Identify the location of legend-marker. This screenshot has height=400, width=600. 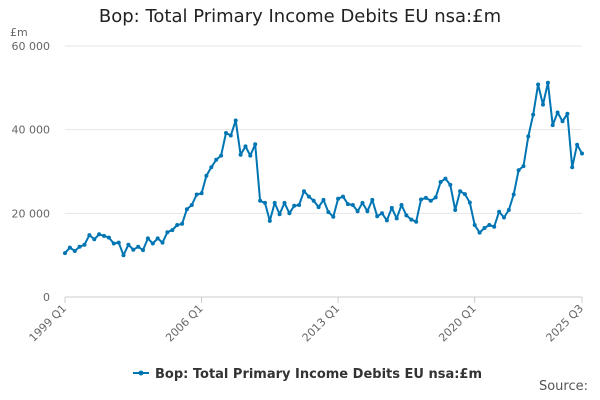
(141, 373).